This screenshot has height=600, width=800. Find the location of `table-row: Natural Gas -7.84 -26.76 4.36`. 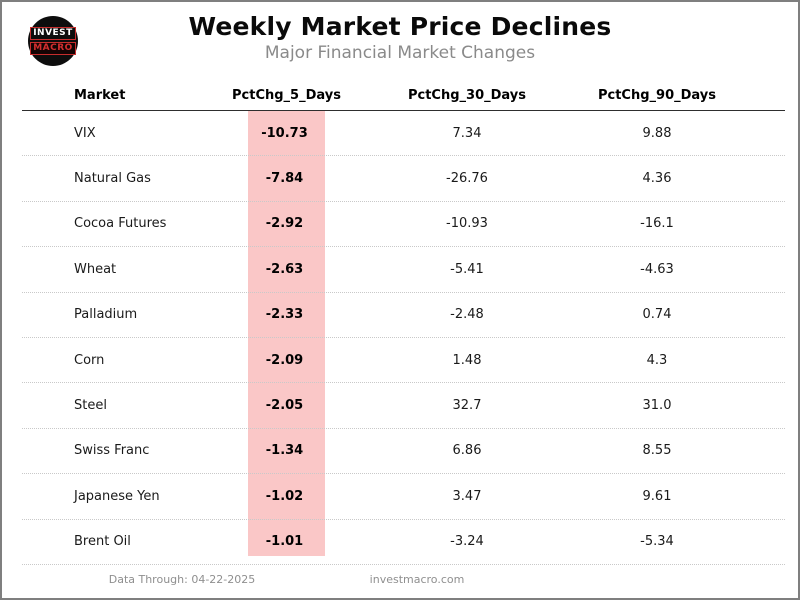

table-row: Natural Gas -7.84 -26.76 4.36 is located at coordinates (403, 179).